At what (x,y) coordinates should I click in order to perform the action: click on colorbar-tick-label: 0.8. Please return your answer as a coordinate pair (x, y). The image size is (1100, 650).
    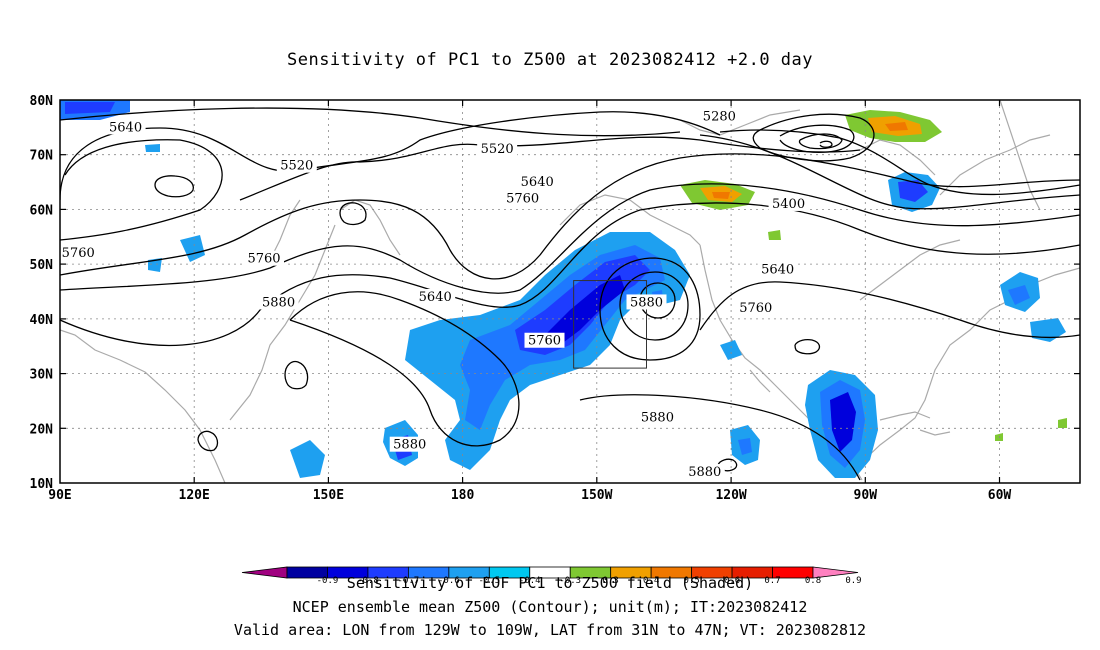
    Looking at the image, I should click on (813, 581).